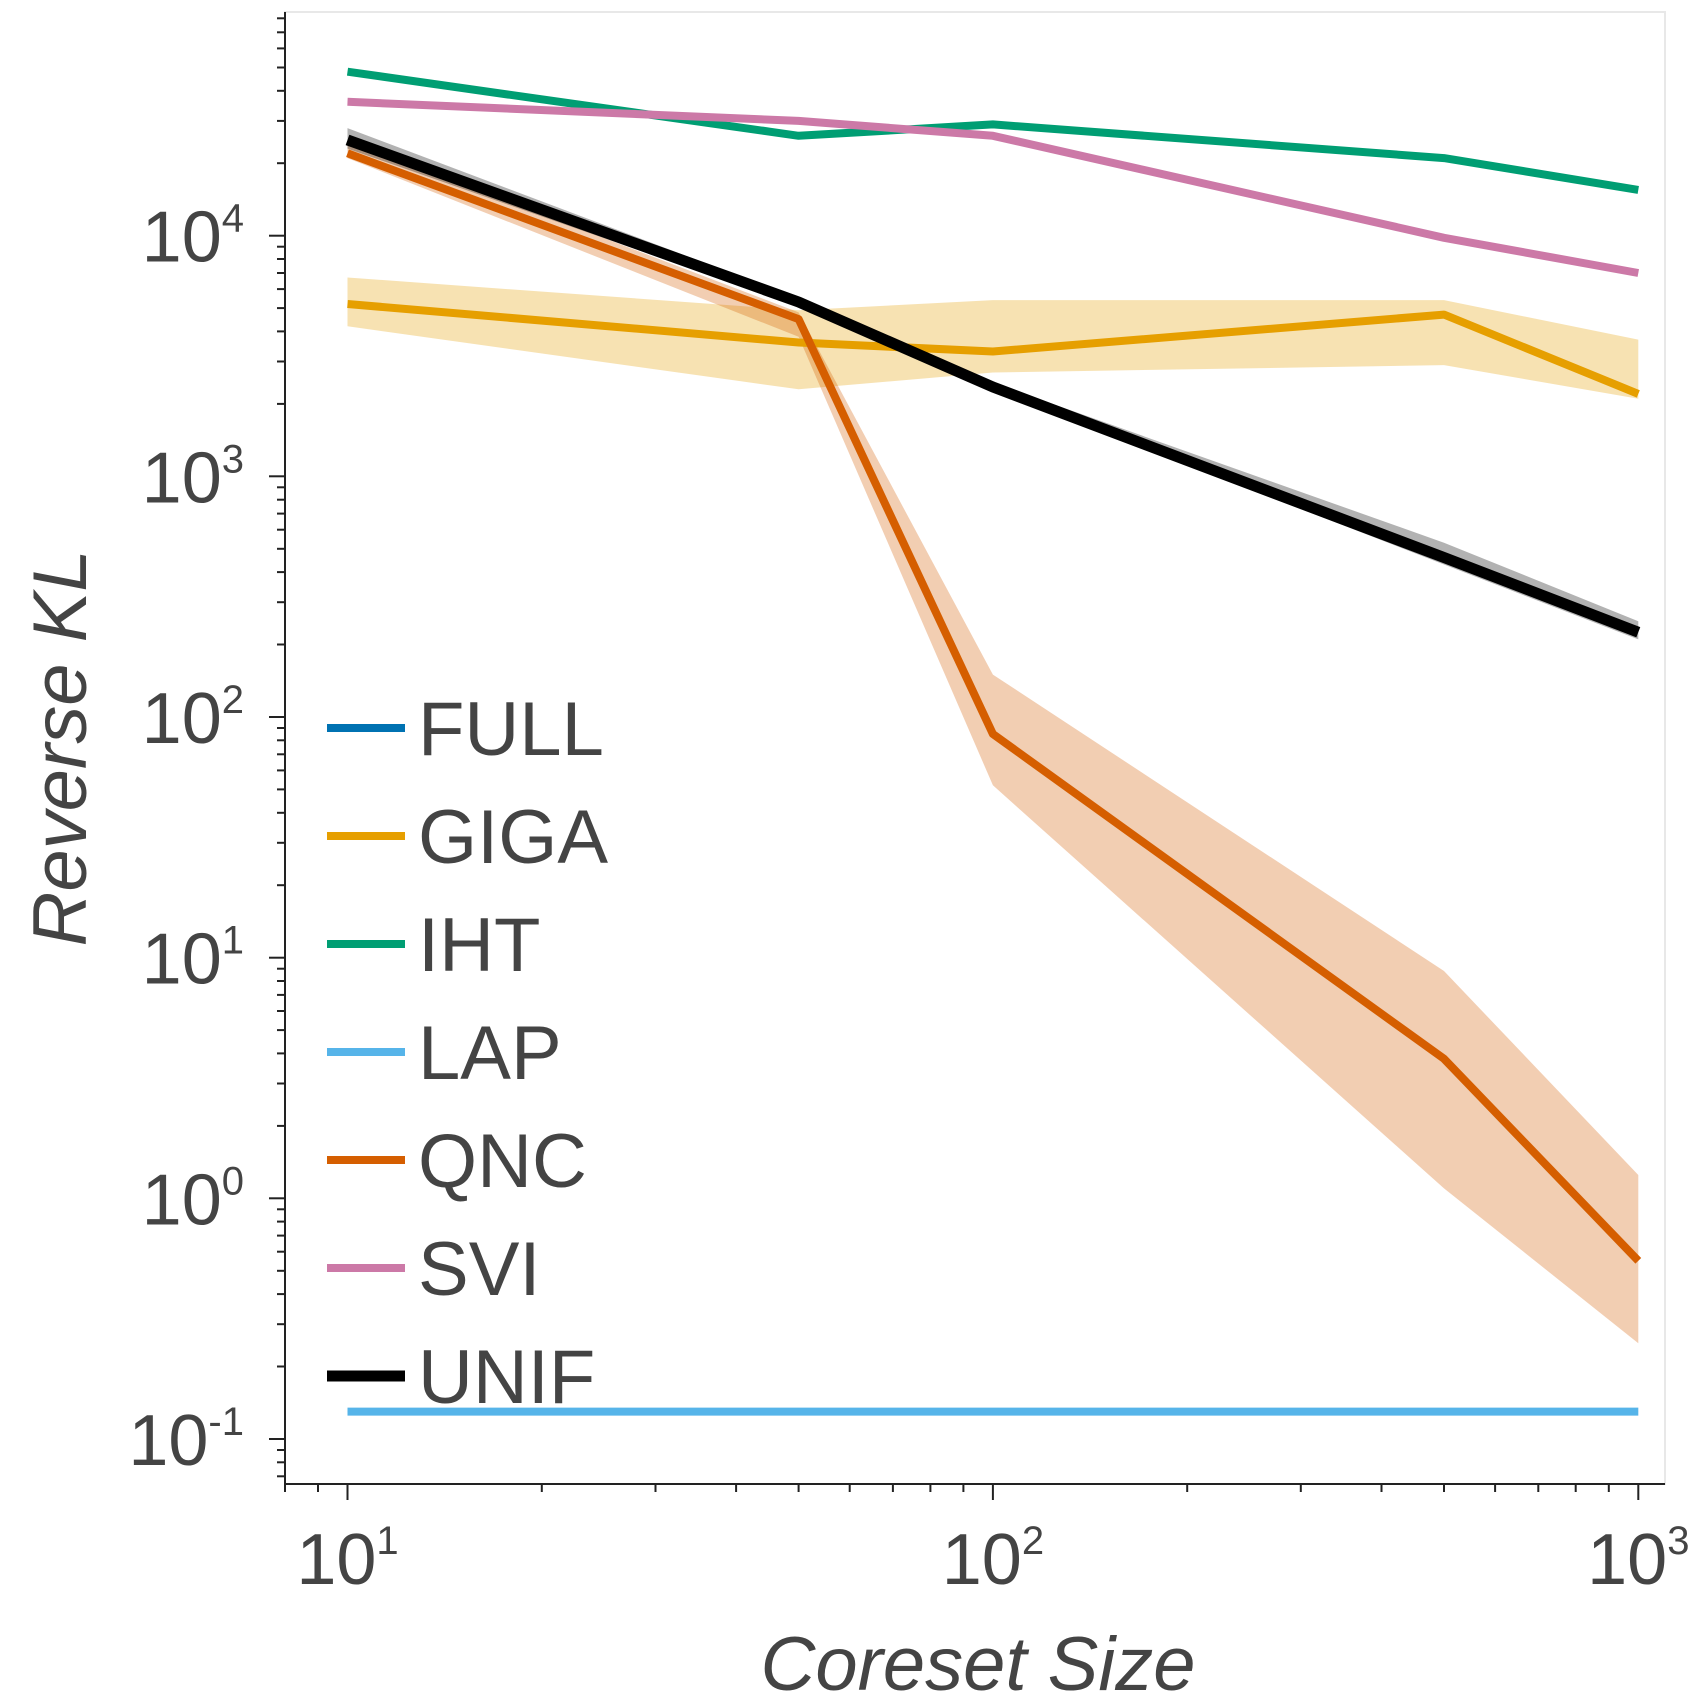  I want to click on x-tick-exponent: 1, so click(387, 1541).